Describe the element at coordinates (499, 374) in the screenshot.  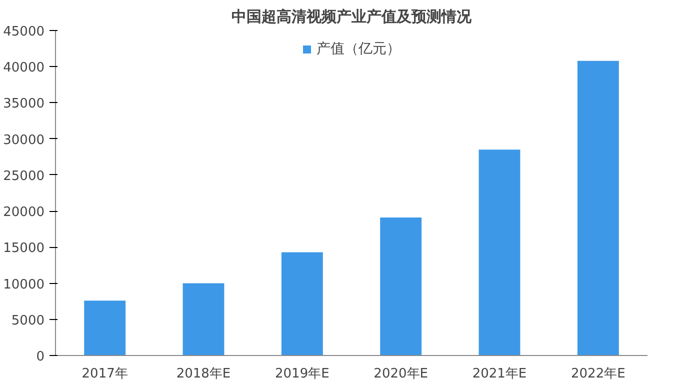
I see `x-tick-label: 2021年E` at that location.